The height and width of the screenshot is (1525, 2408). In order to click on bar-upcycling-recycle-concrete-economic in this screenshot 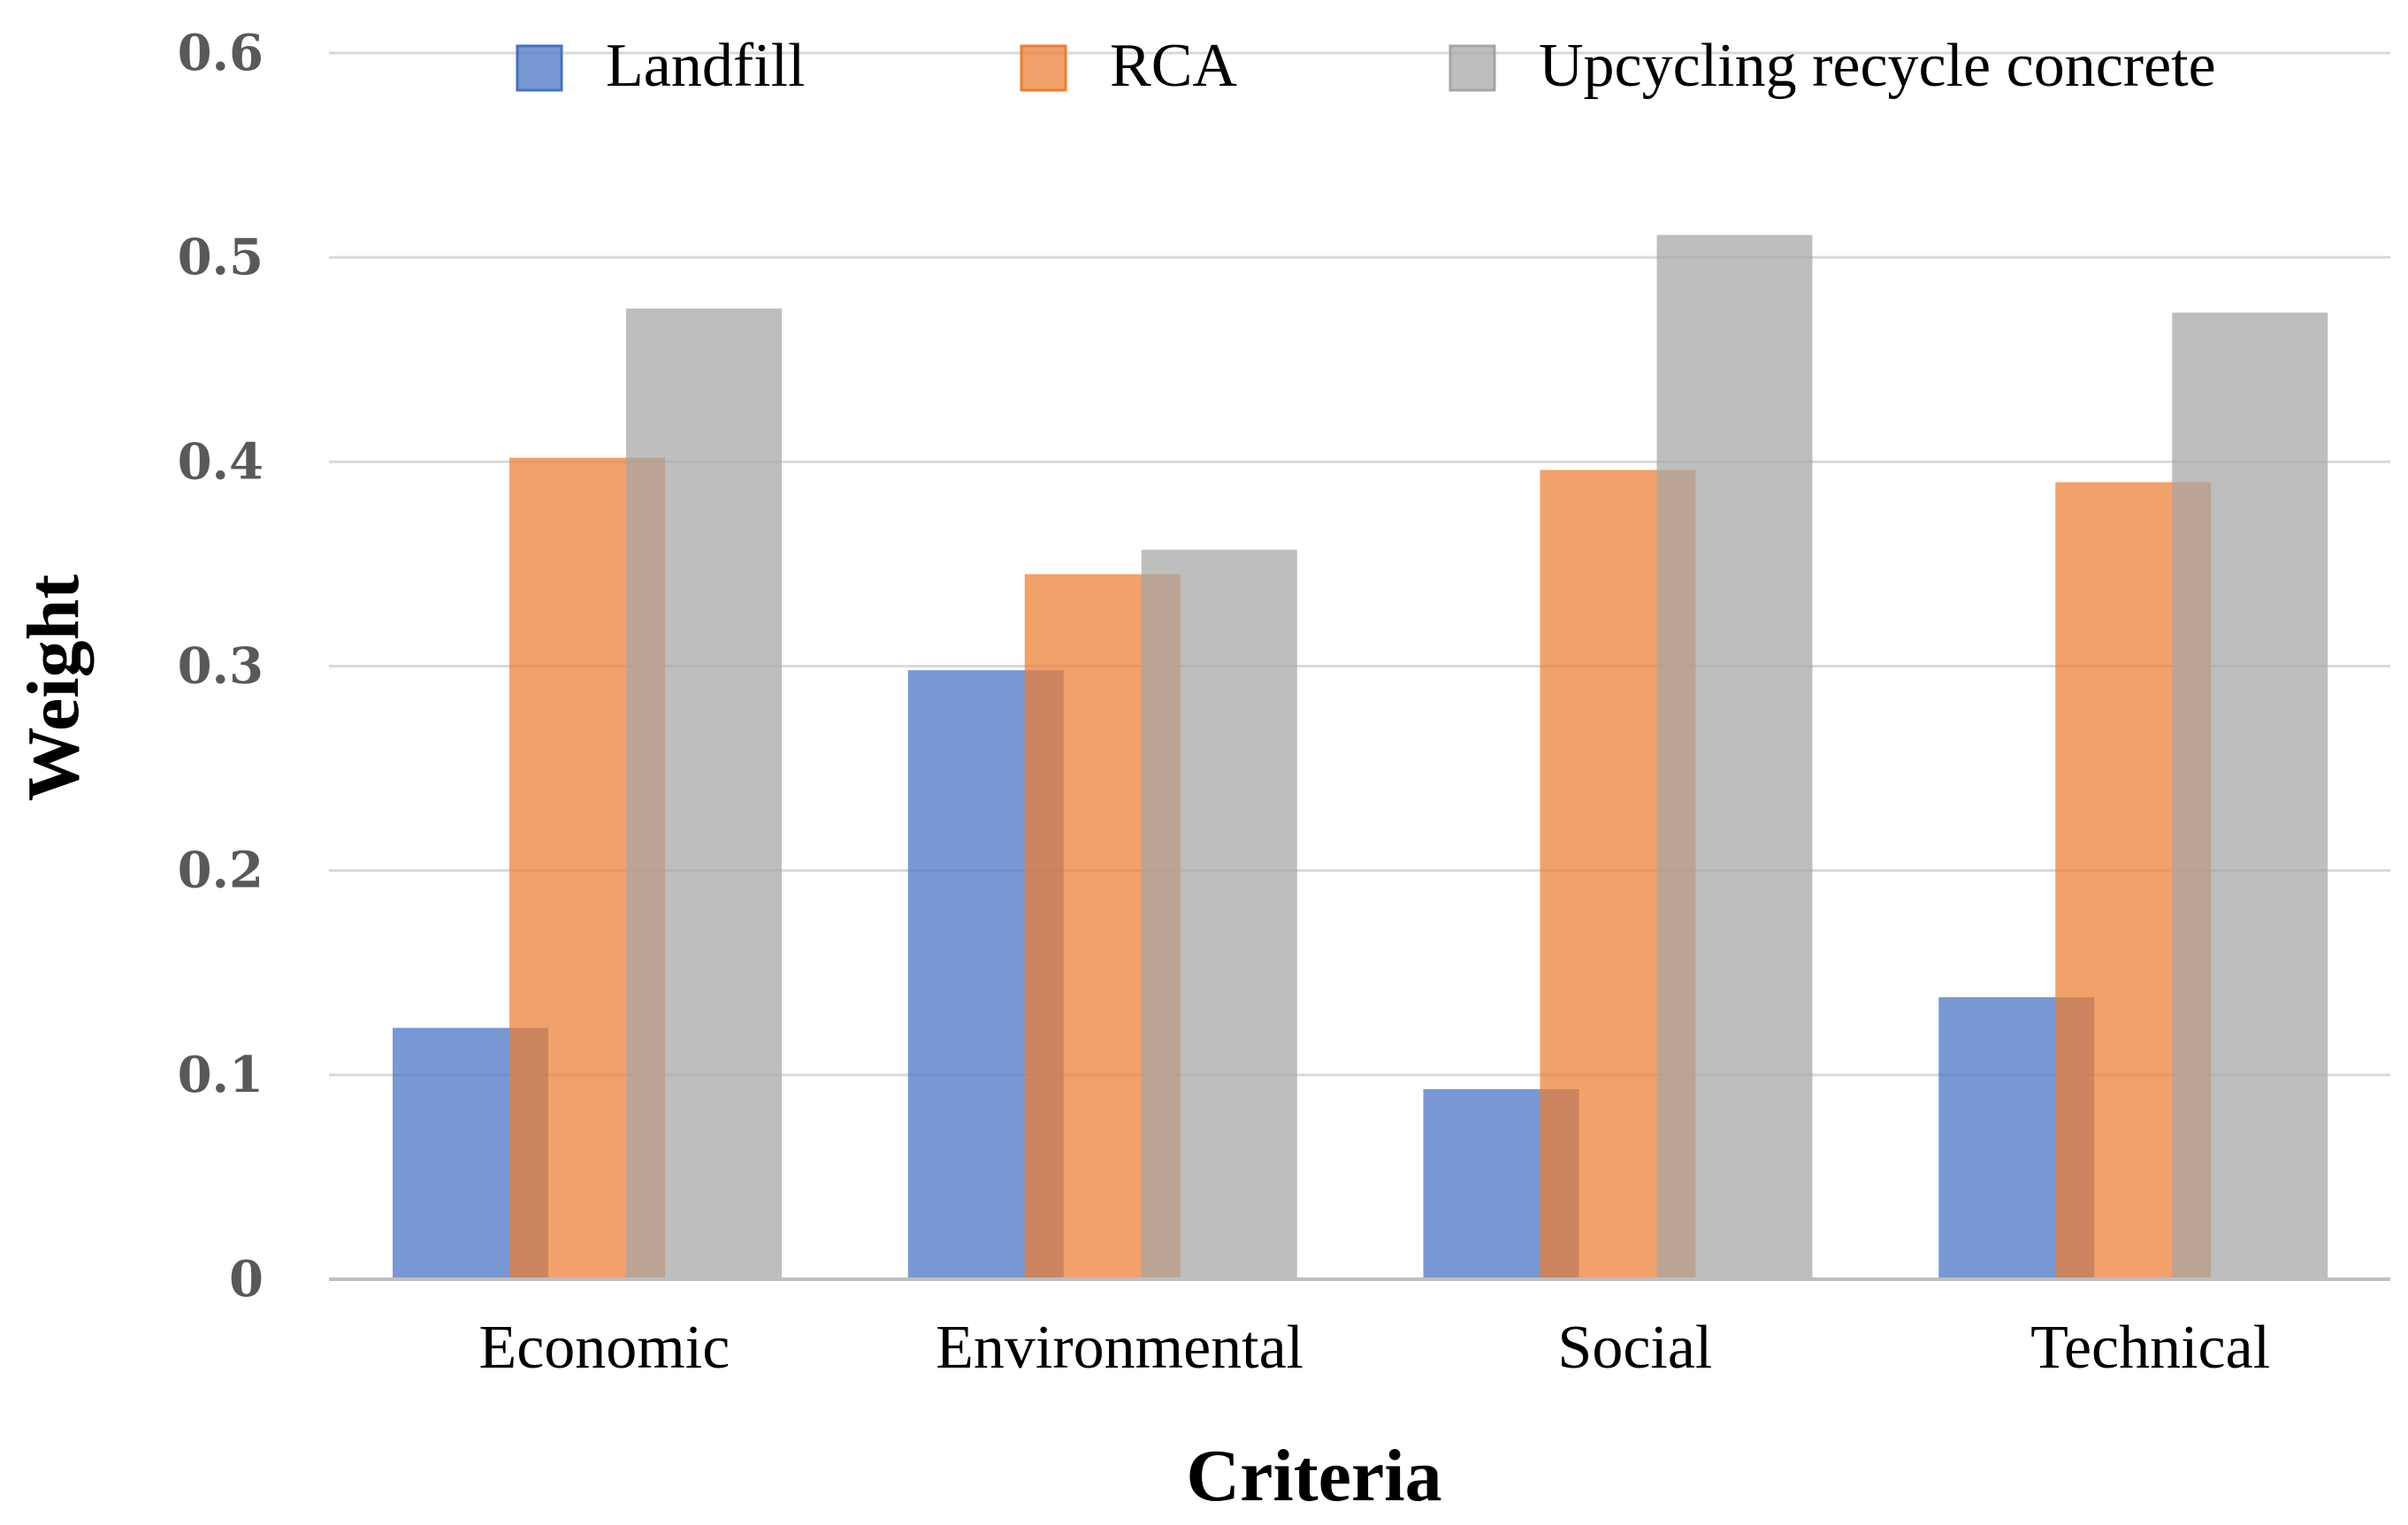, I will do `click(704, 793)`.